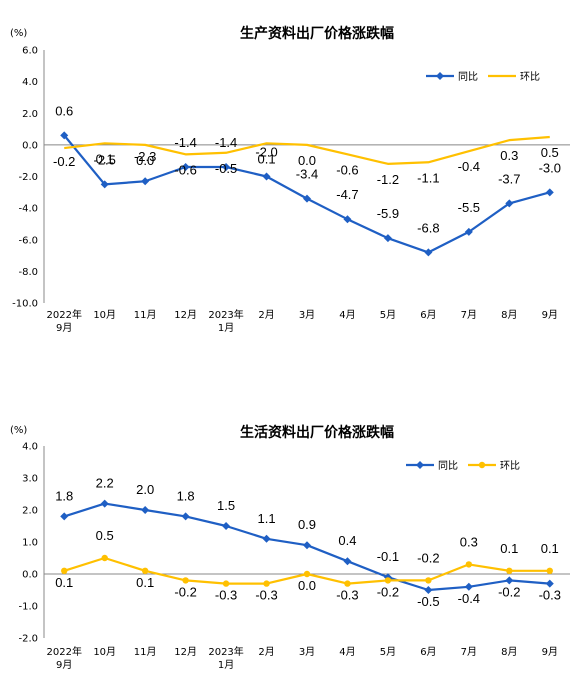  Describe the element at coordinates (185, 652) in the screenshot. I see `x-tick-label: 12月` at that location.